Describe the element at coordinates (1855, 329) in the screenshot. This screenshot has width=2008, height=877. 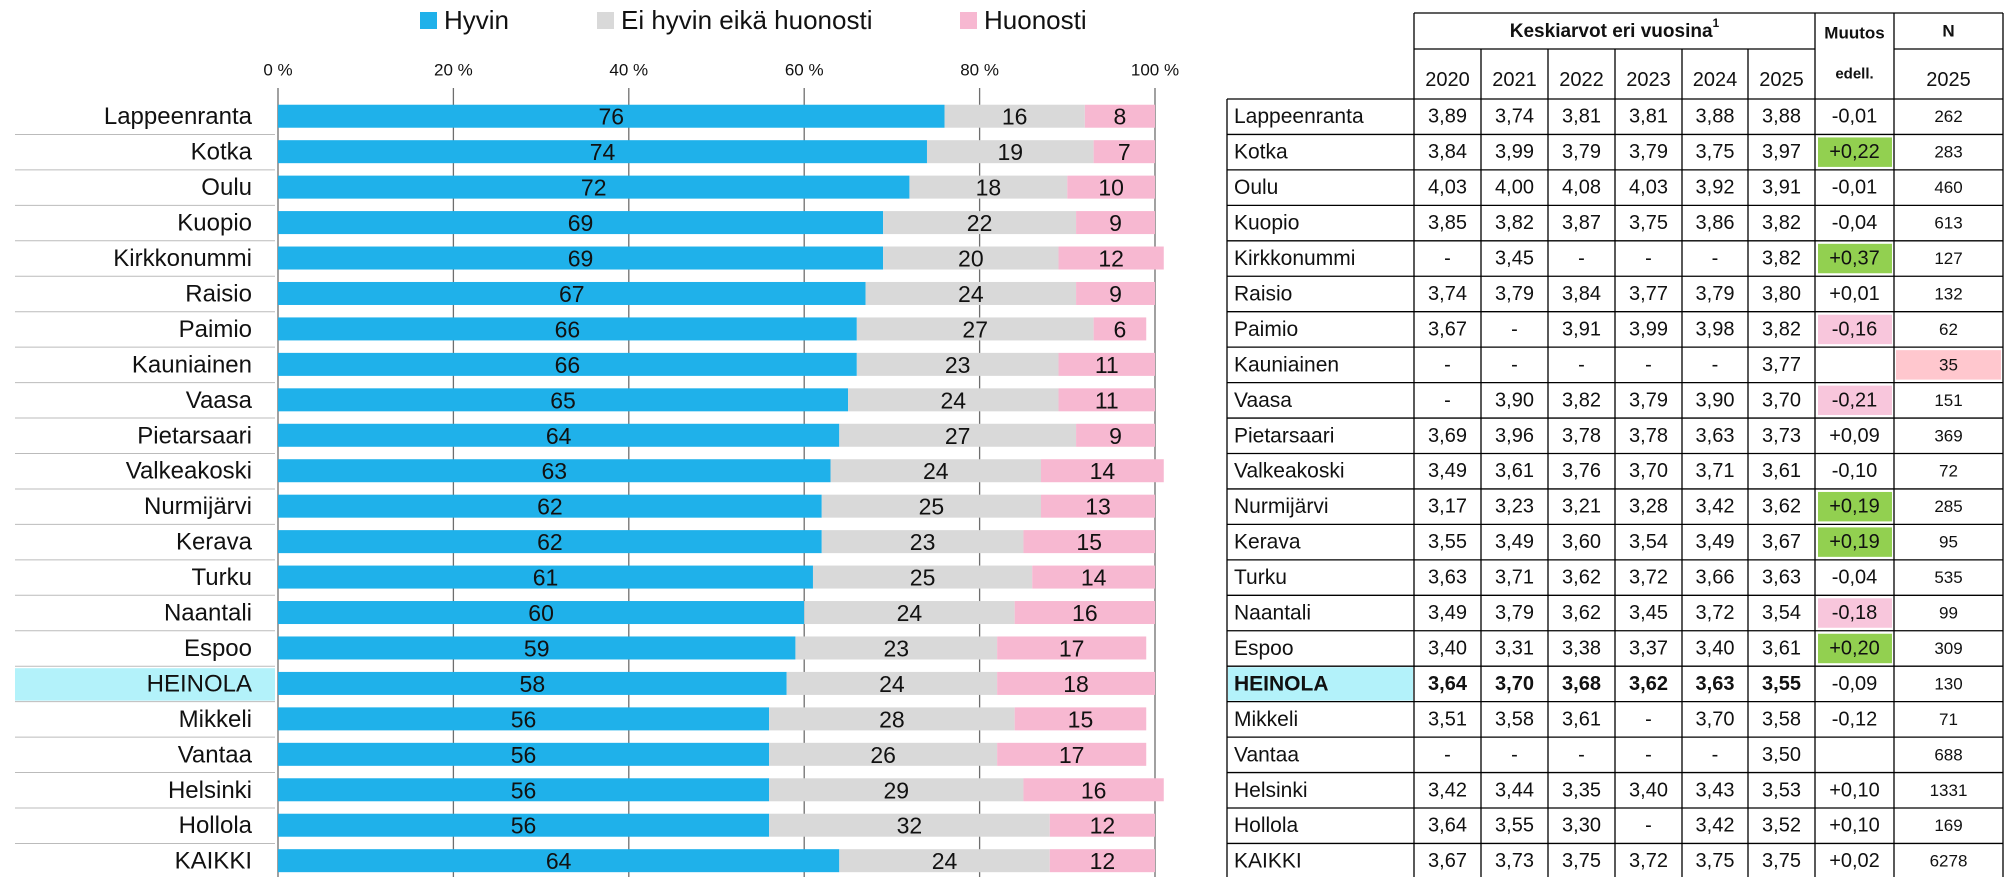
I see `table-change: -0,16` at that location.